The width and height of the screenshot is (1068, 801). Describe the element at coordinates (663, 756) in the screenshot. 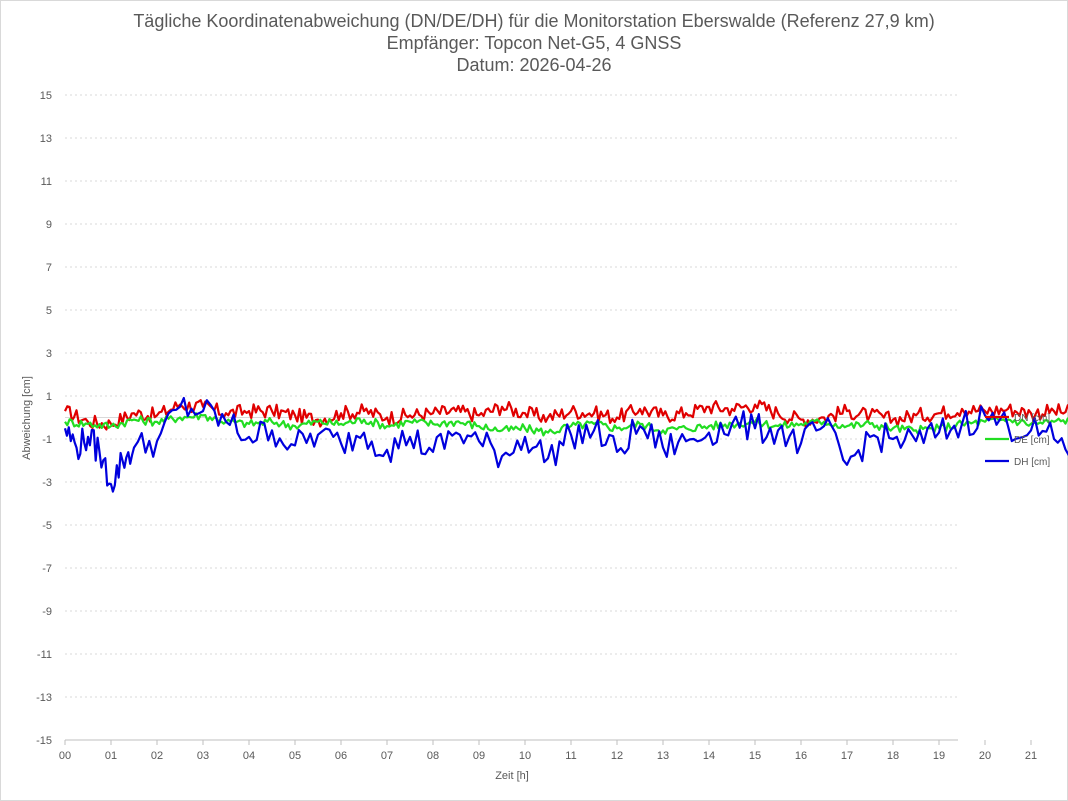

I see `x-tick-label: 13` at that location.